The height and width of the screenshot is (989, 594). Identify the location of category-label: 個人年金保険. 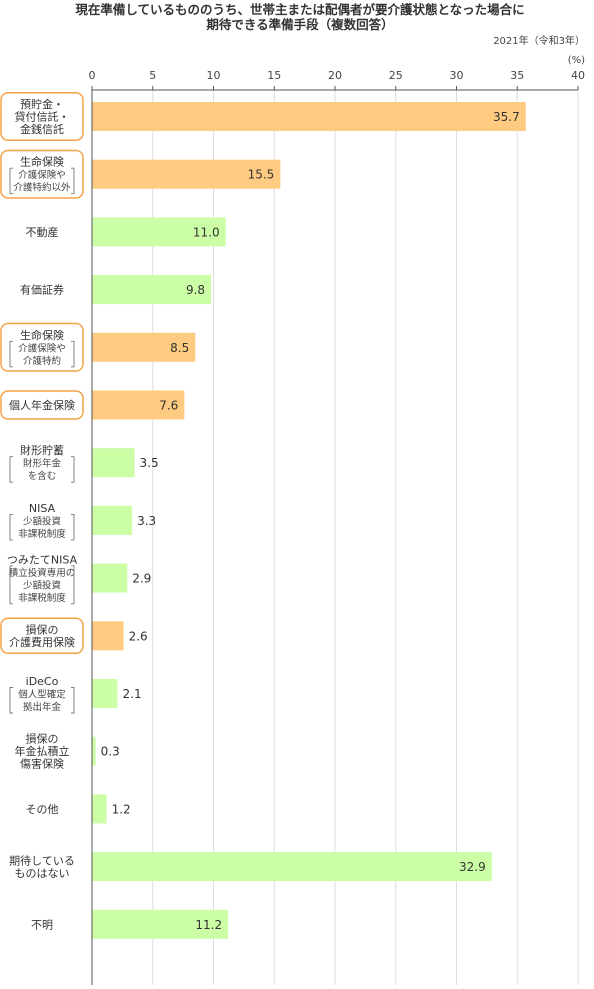
(42, 405).